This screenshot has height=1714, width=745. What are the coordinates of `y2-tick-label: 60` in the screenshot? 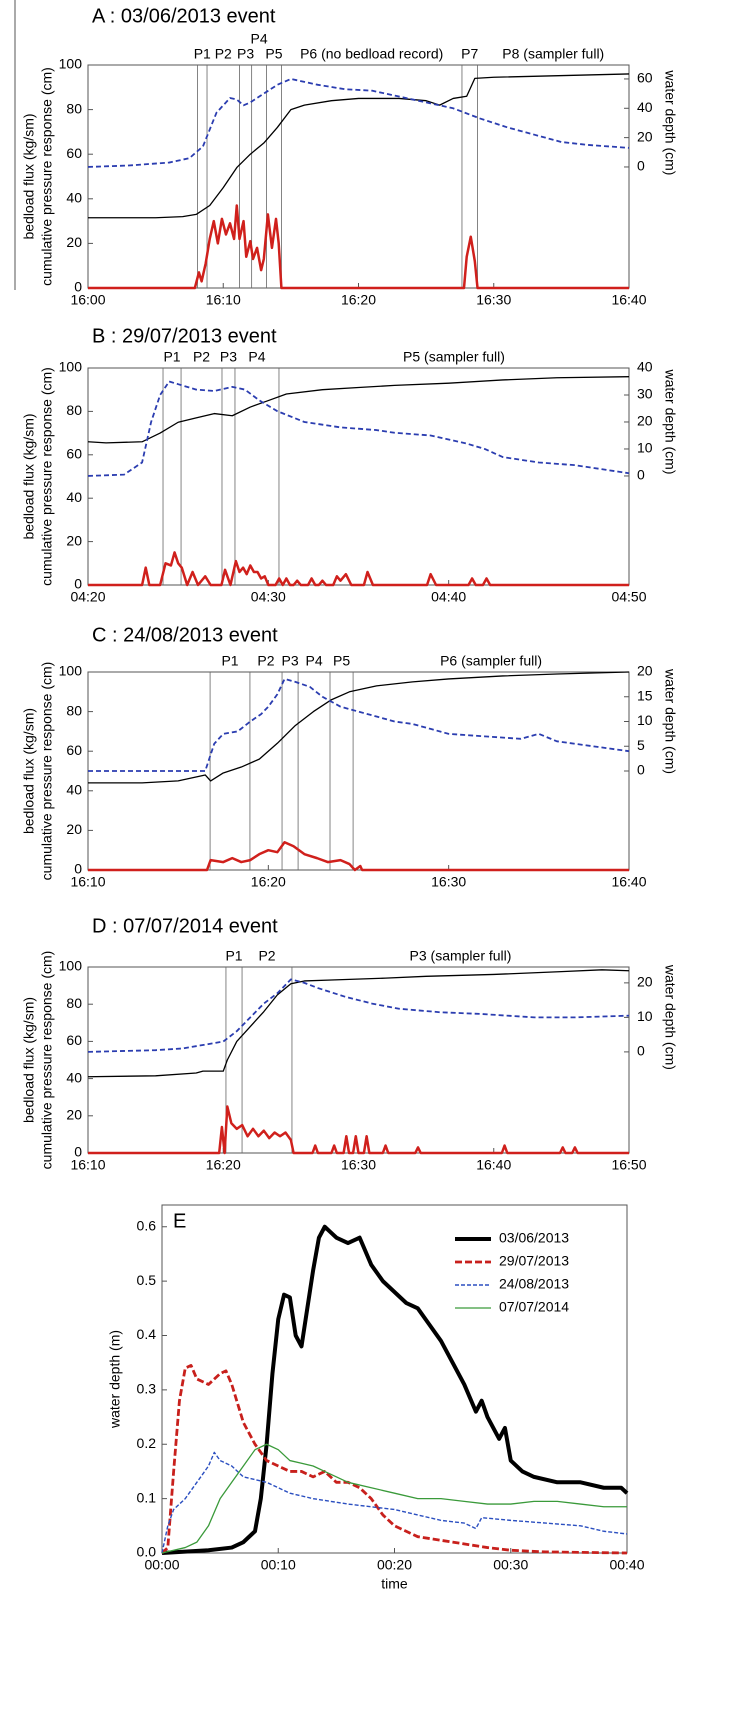 It's located at (645, 78).